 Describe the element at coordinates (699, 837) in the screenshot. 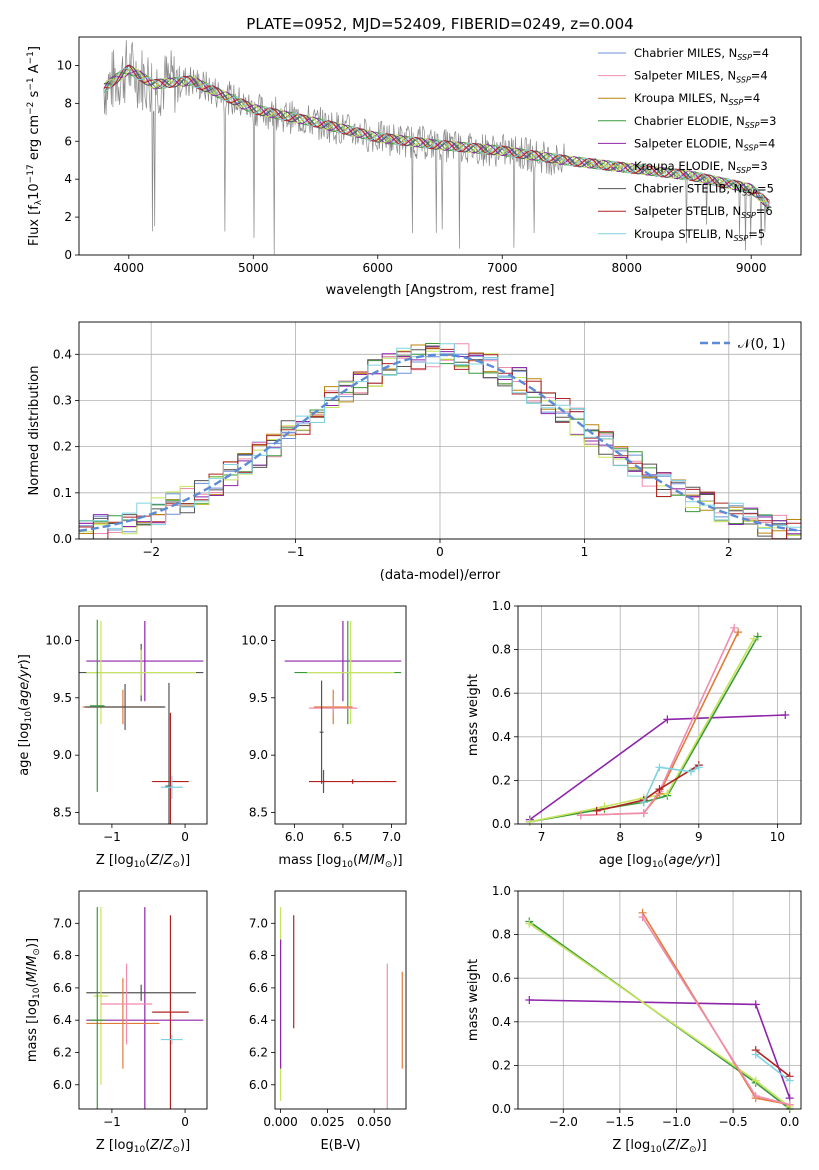

I see `x-tick-label: 9` at that location.